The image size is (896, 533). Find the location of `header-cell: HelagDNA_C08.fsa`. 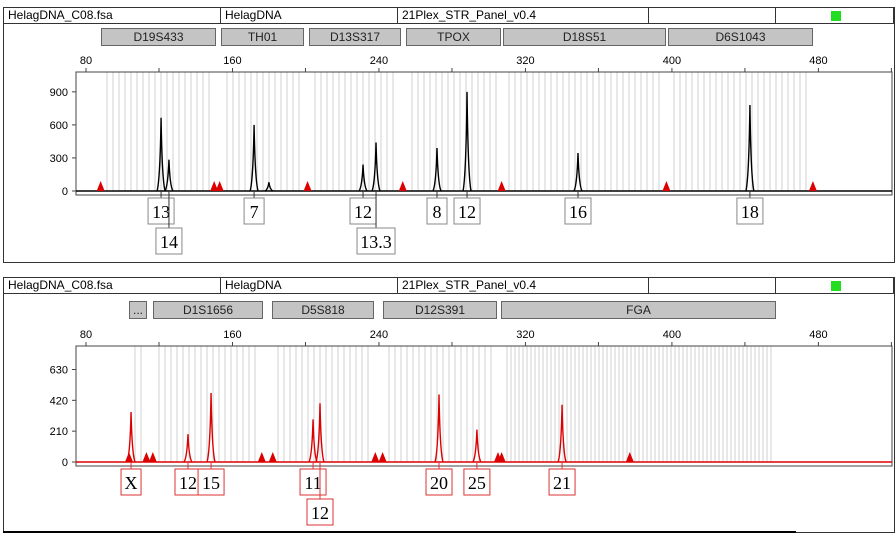

header-cell: HelagDNA_C08.fsa is located at coordinates (112, 15).